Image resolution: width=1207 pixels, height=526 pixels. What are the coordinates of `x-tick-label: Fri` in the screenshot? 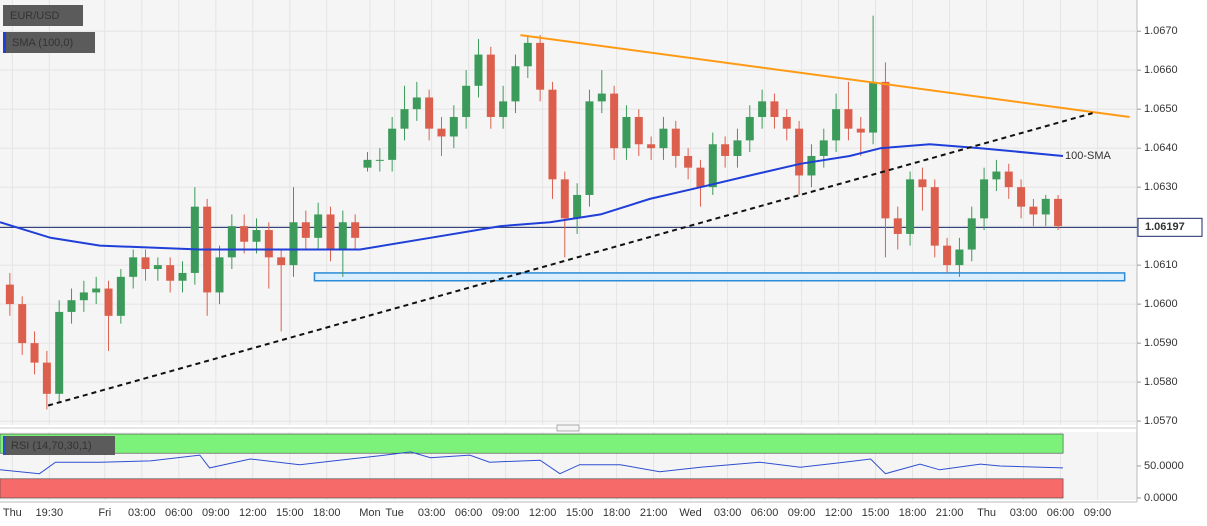 It's located at (104, 513).